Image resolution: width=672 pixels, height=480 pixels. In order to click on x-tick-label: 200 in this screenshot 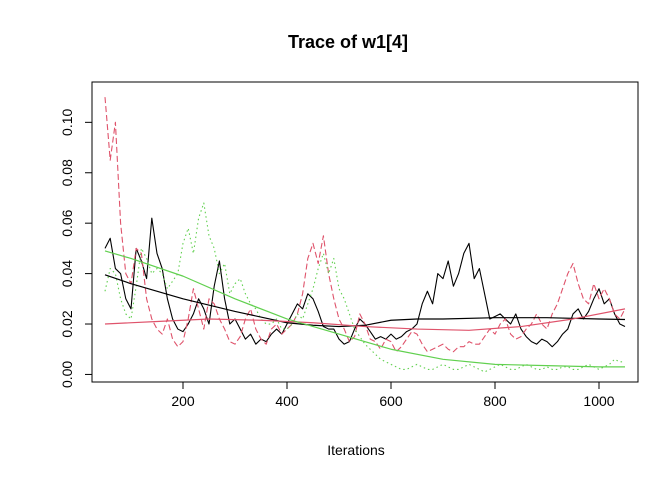, I will do `click(183, 401)`.